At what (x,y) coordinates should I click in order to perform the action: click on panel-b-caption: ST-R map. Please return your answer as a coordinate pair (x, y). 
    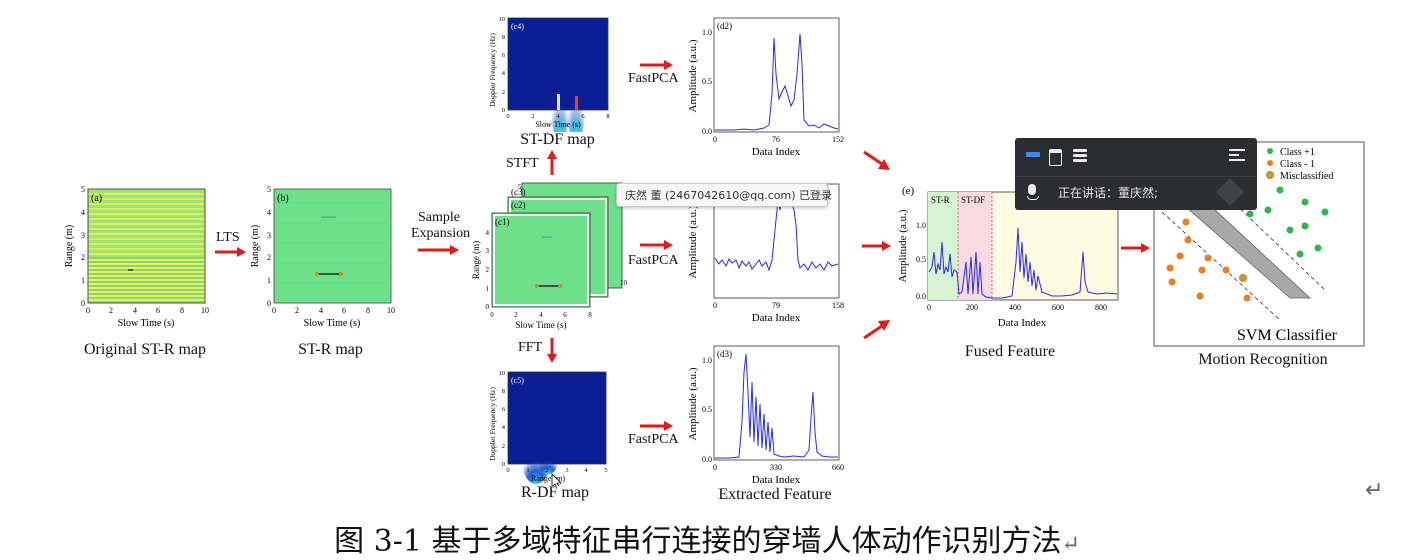
    Looking at the image, I should click on (330, 349).